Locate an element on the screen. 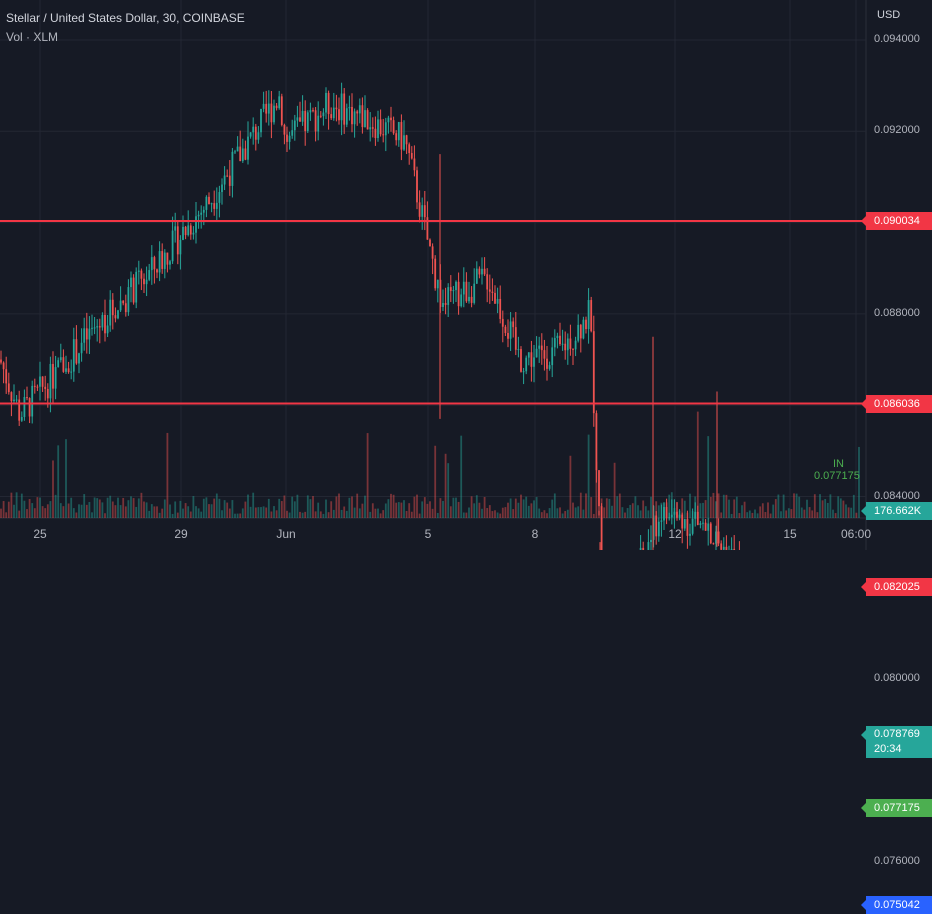 The height and width of the screenshot is (914, 932). time-tick-label: 06:00 is located at coordinates (856, 534).